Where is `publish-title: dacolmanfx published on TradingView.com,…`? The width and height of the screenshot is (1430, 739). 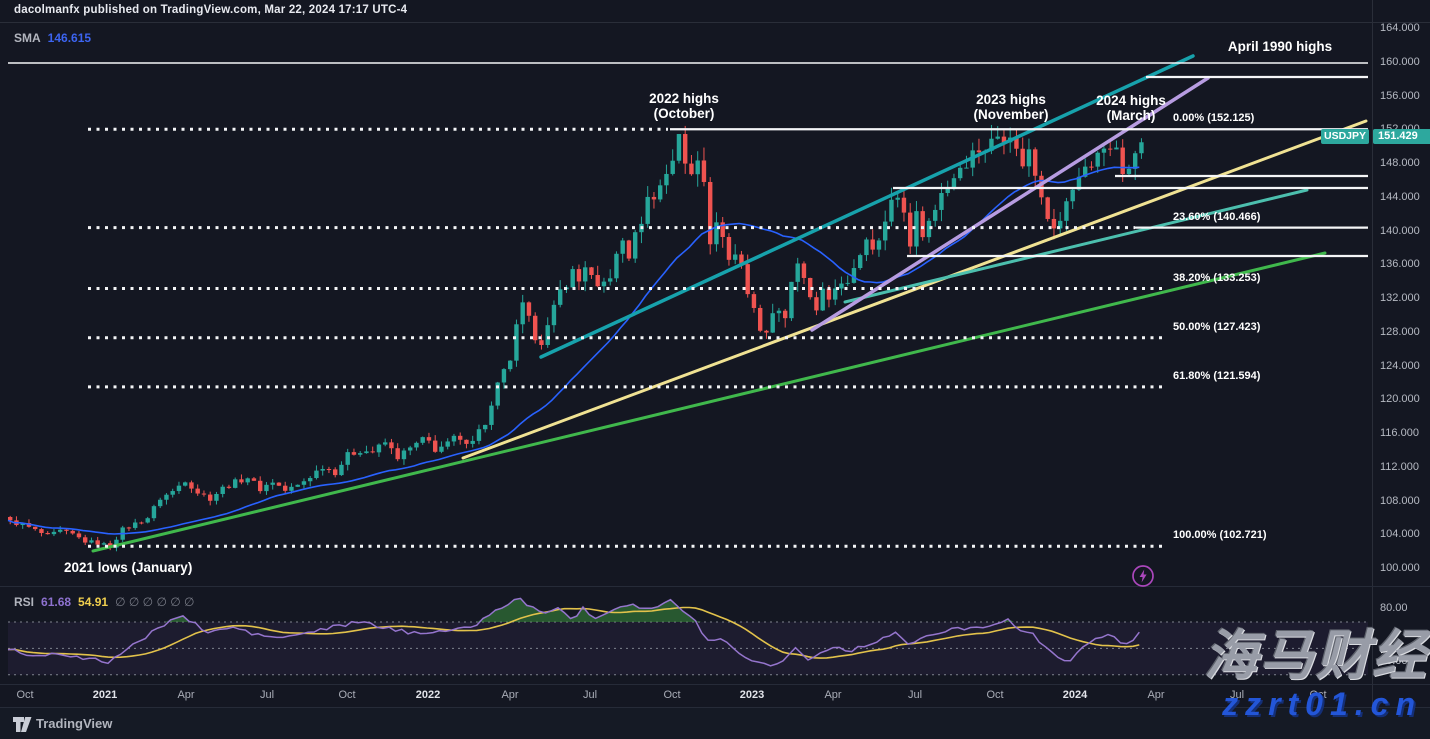 publish-title: dacolmanfx published on TradingView.com,… is located at coordinates (211, 10).